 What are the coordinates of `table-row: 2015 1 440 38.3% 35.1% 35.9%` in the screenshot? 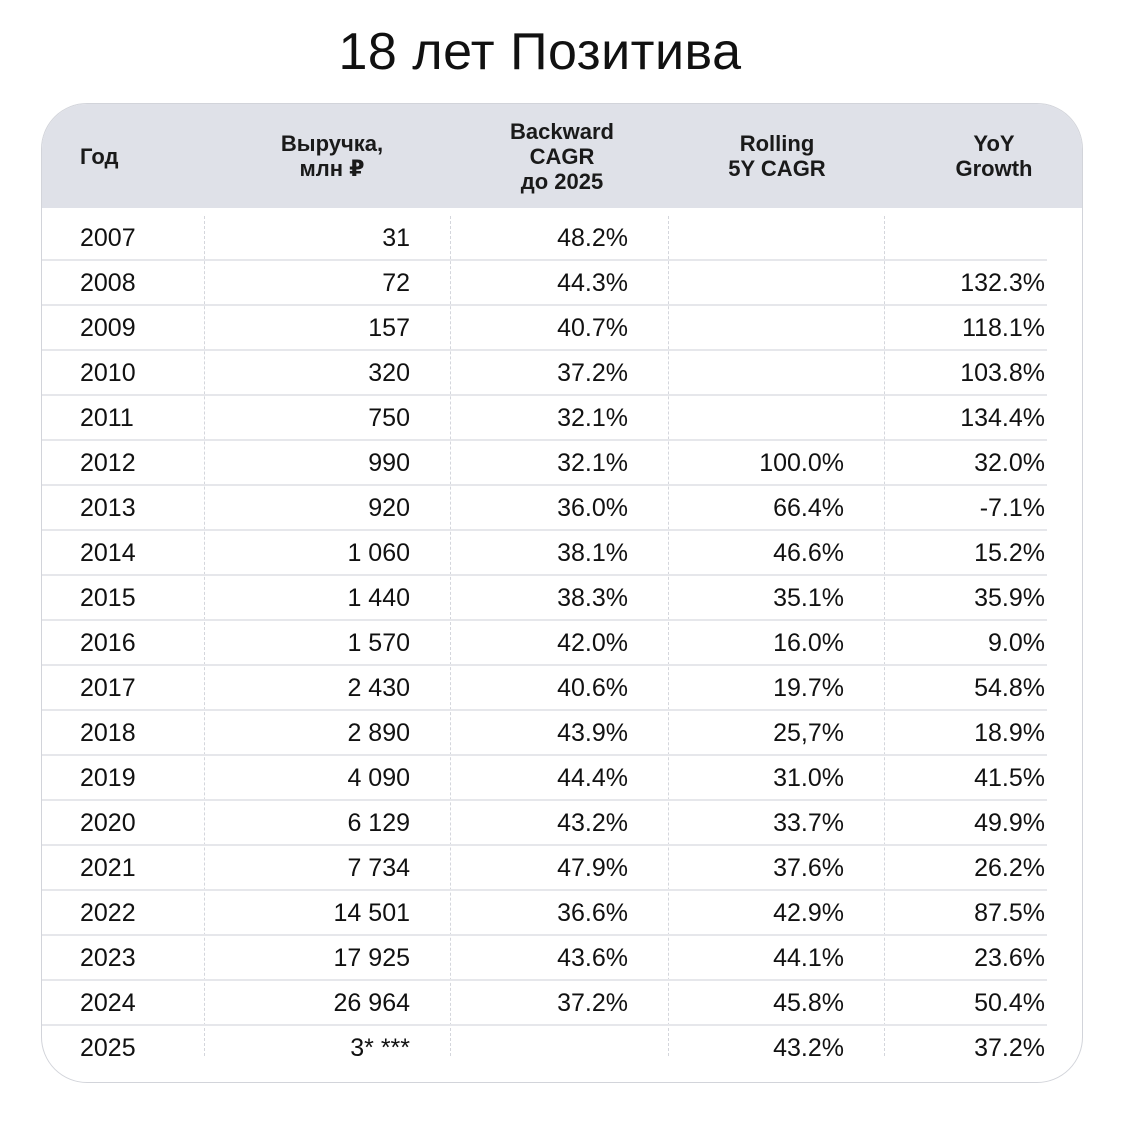 It's located at (562, 598).